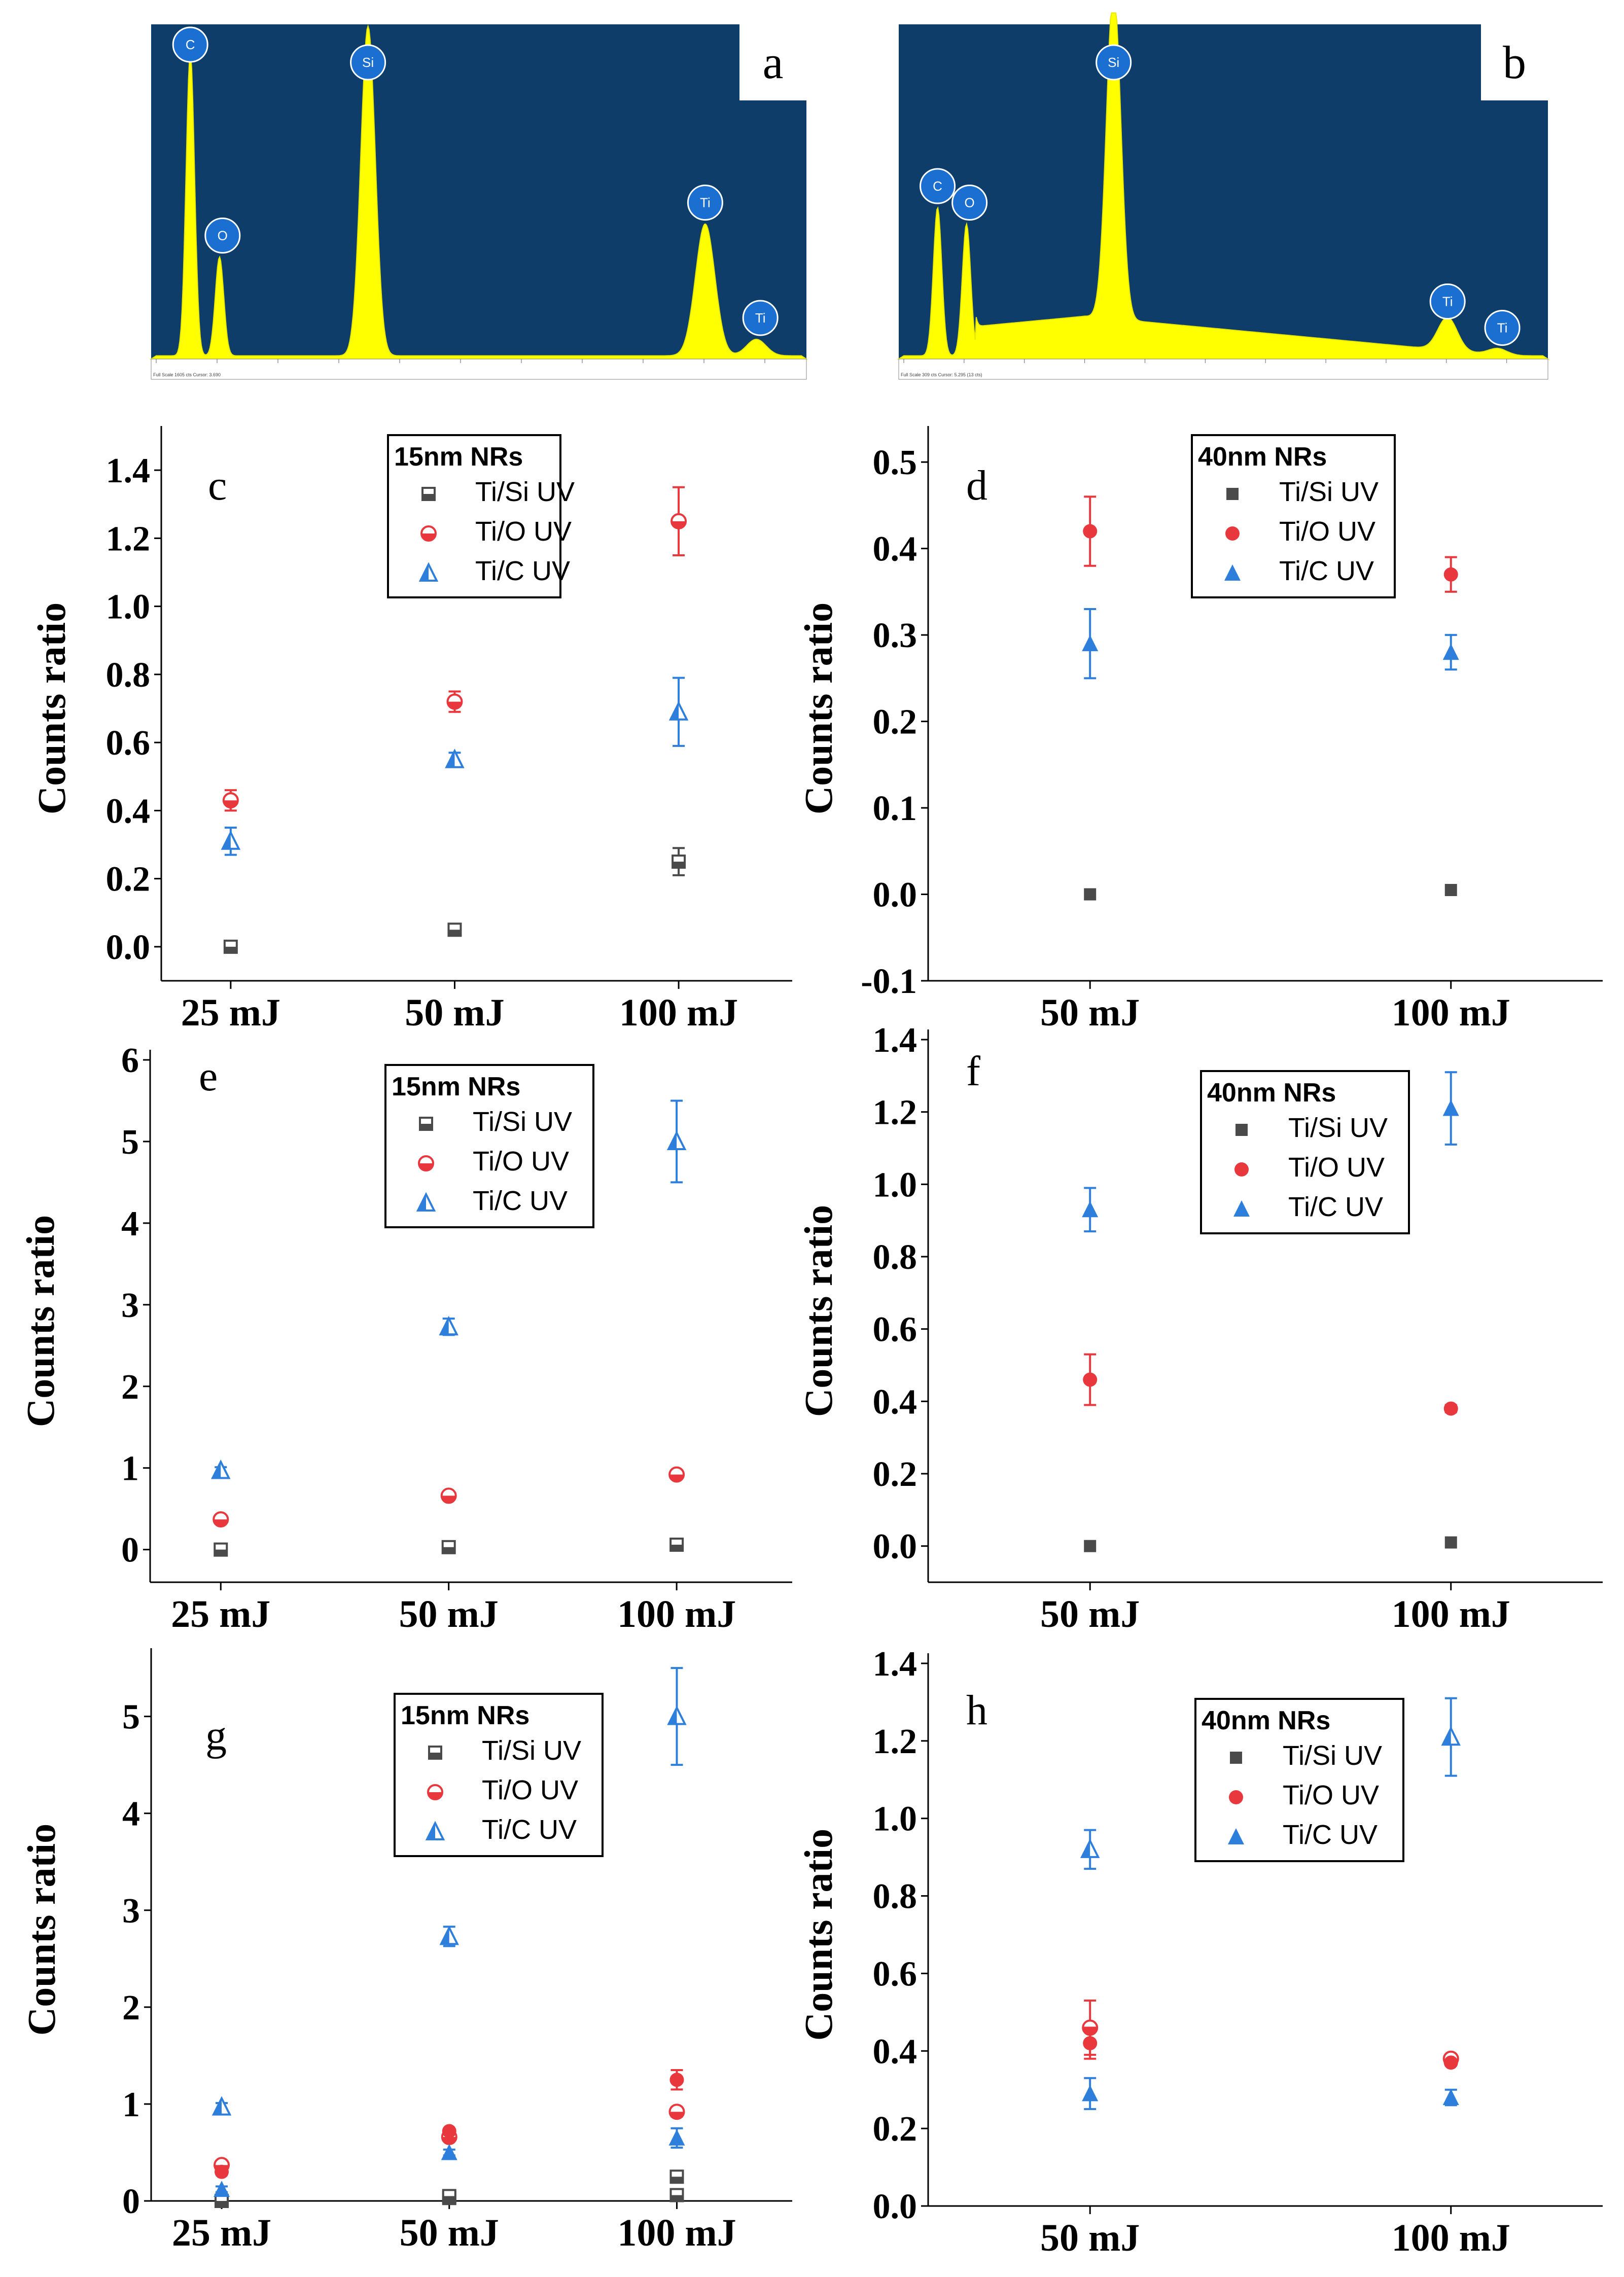 The height and width of the screenshot is (2277, 1624). I want to click on element-badge-label: C, so click(190, 44).